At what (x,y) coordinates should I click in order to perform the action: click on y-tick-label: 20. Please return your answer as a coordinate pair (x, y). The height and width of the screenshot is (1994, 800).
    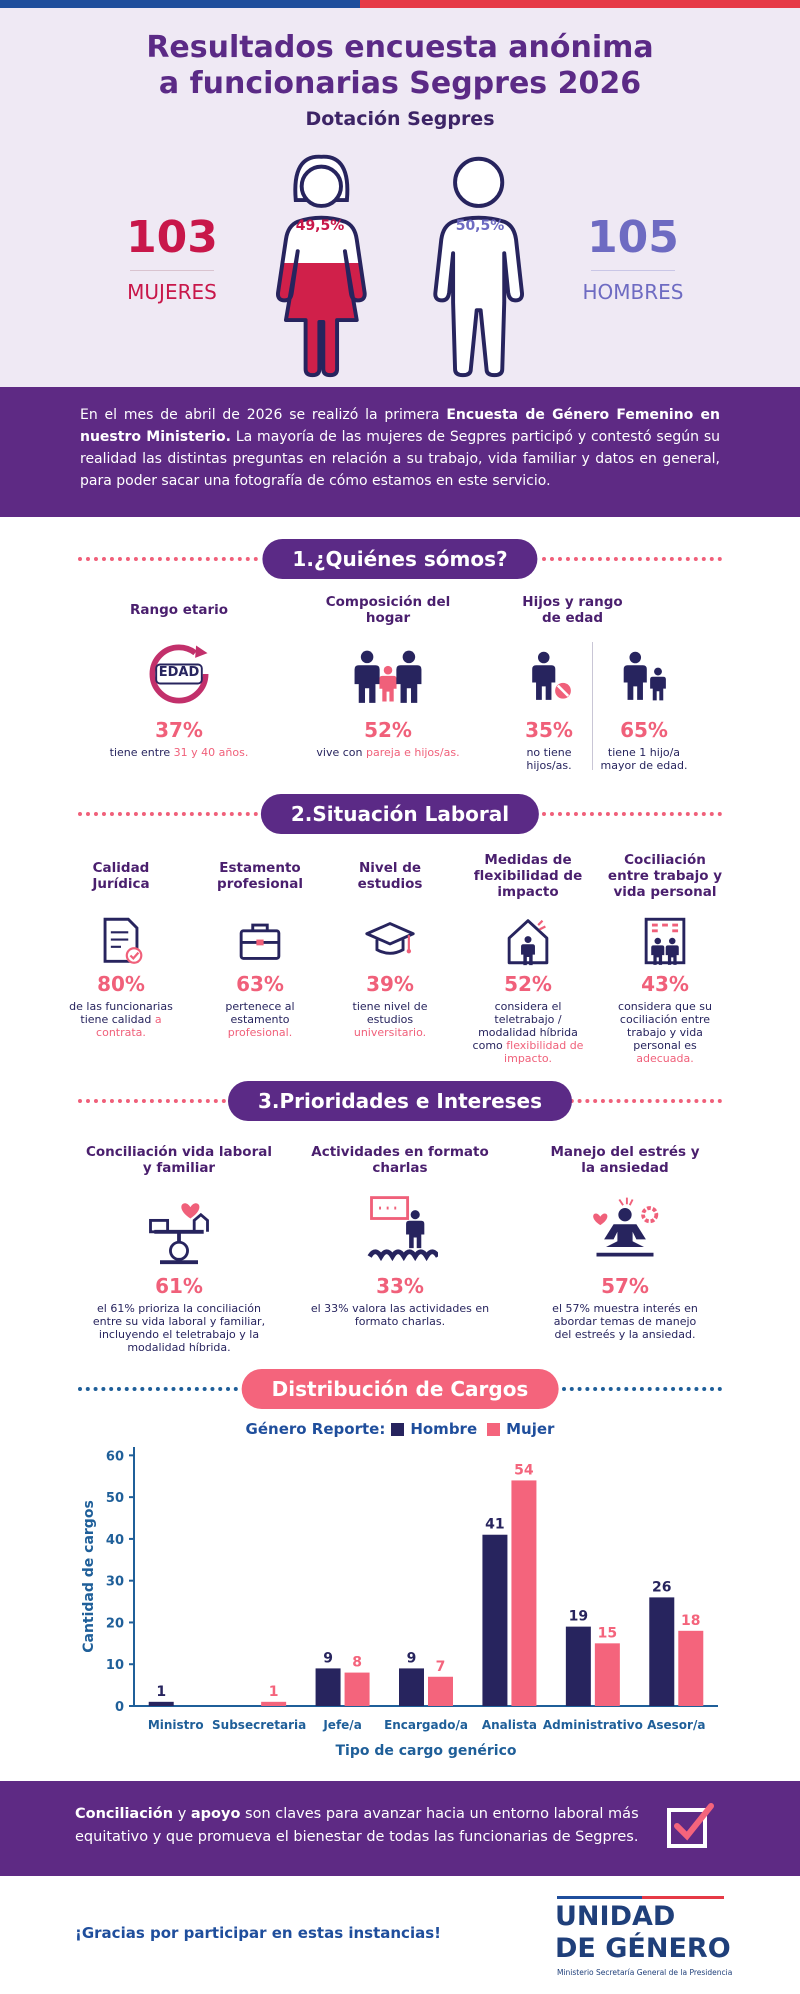
    Looking at the image, I should click on (115, 1623).